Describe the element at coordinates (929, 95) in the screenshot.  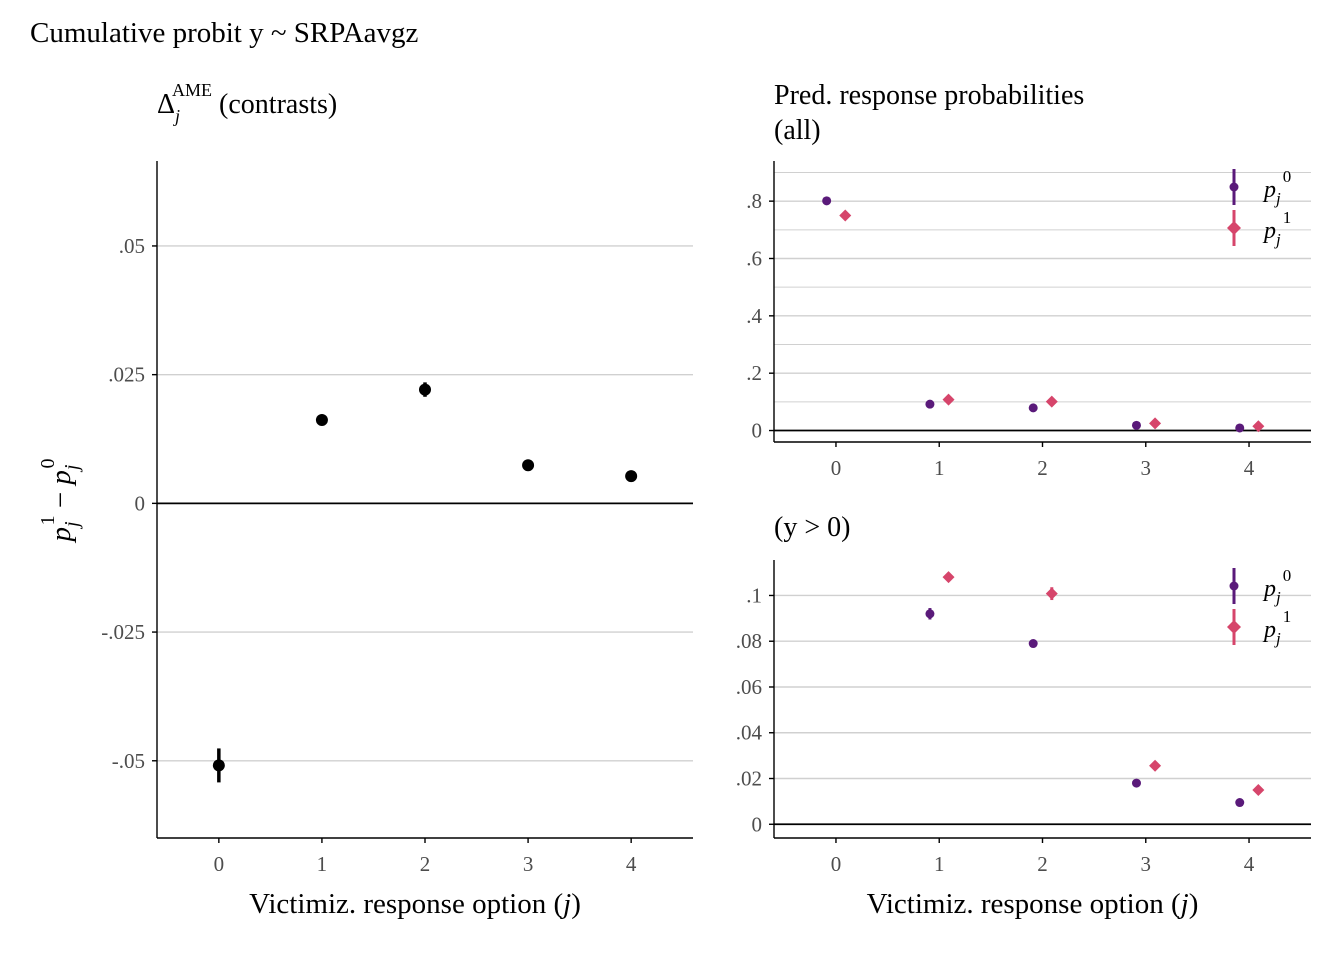
I see `panel-title: Pred. response probabilities` at that location.